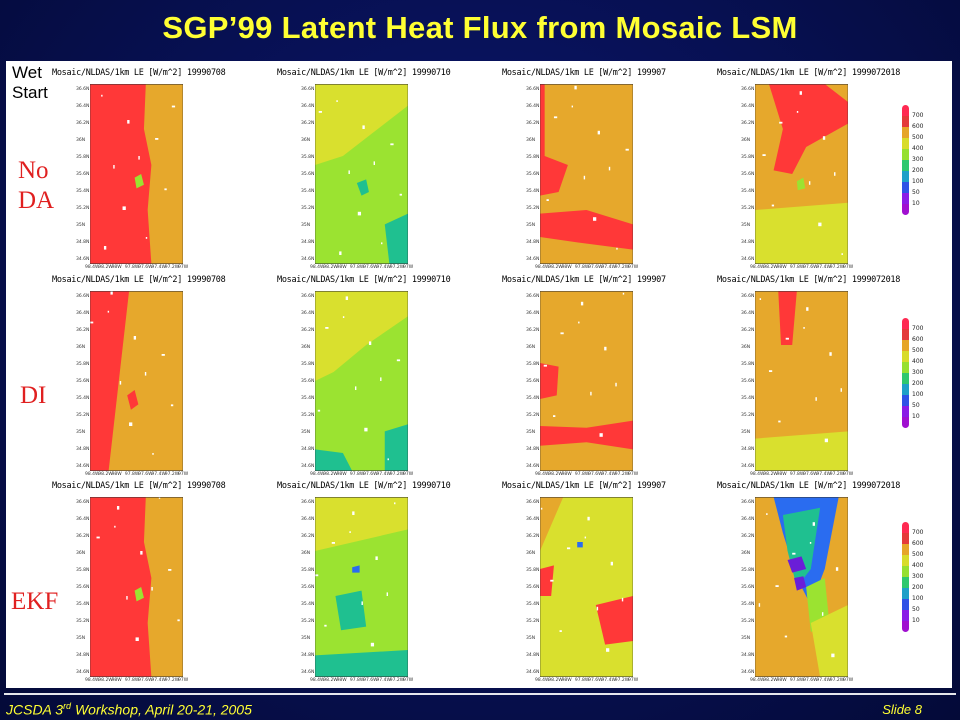 This screenshot has width=960, height=720. I want to click on panel-title: Mosaic/NLDAS/1km LE [W/m^2] 1999072018, so click(809, 280).